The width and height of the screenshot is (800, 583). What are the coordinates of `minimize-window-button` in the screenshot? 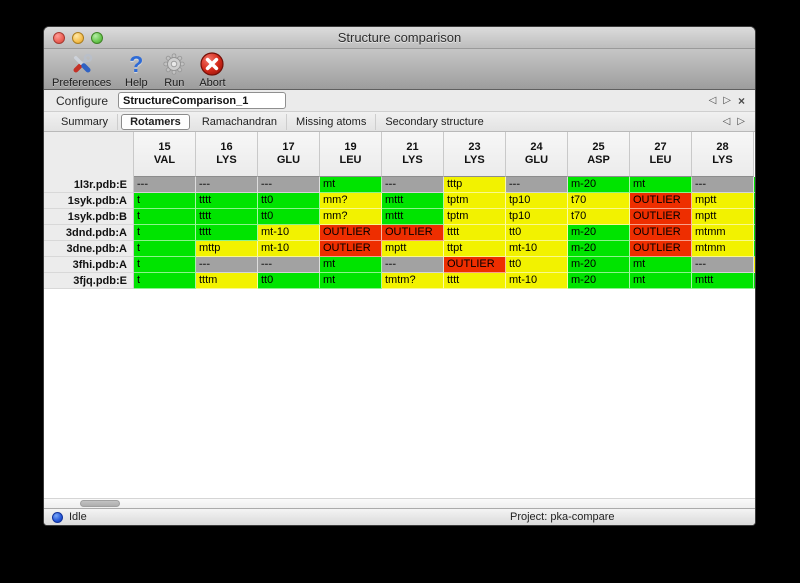 It's located at (78, 38).